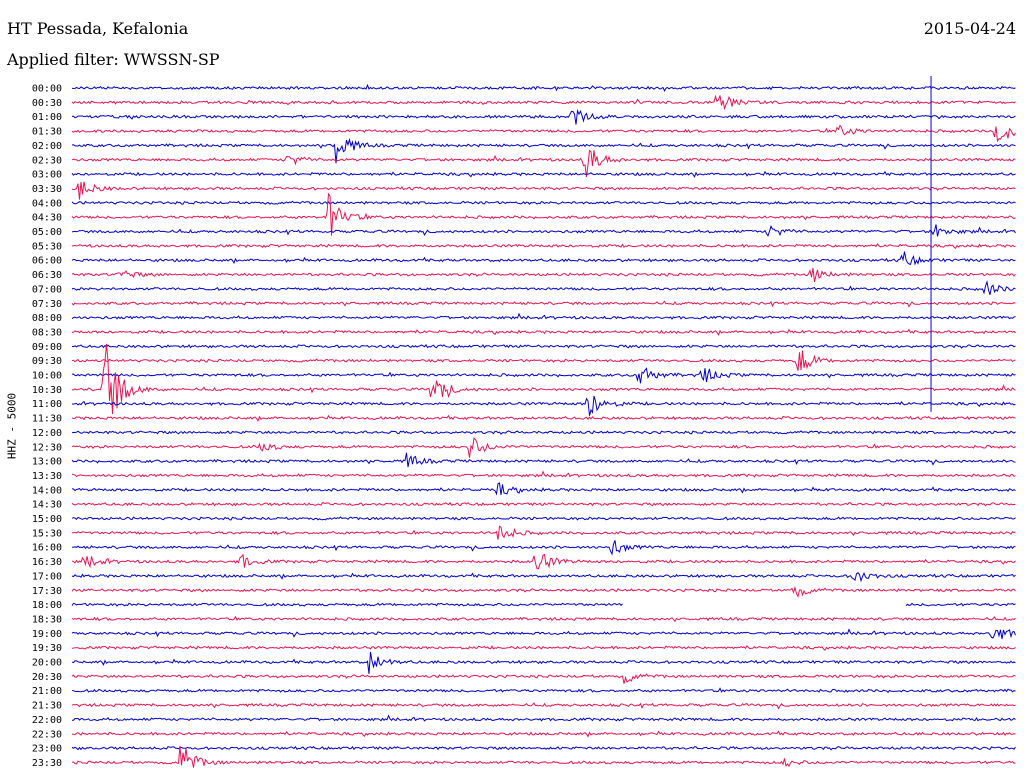 The image size is (1024, 780). Describe the element at coordinates (47, 117) in the screenshot. I see `row-time-label: 01:00` at that location.